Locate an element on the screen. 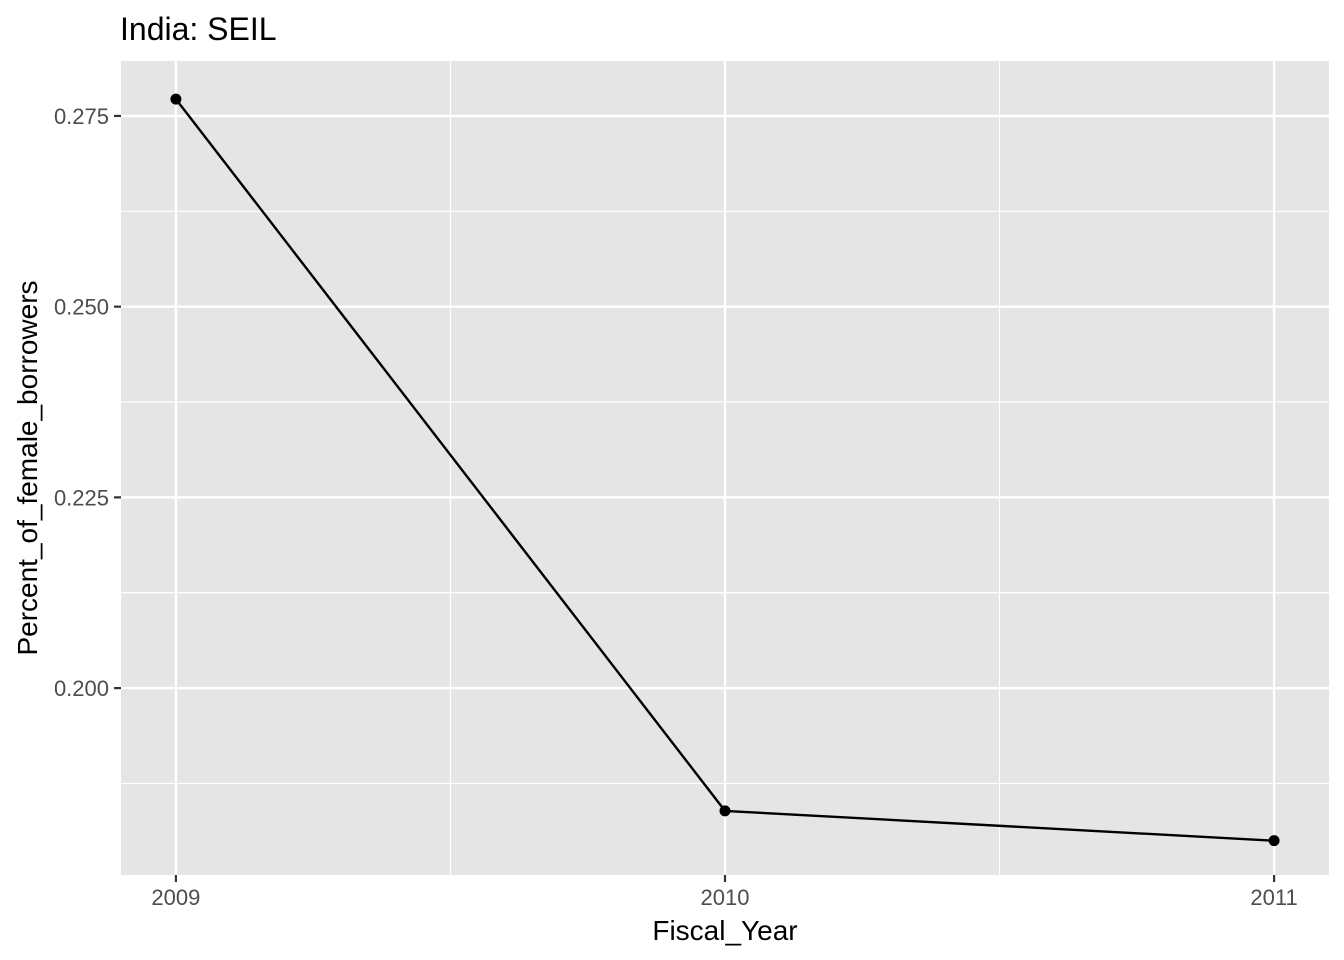 This screenshot has width=1344, height=960. y-axis: 0.200 0.225 0.250 0.275 is located at coordinates (87, 402).